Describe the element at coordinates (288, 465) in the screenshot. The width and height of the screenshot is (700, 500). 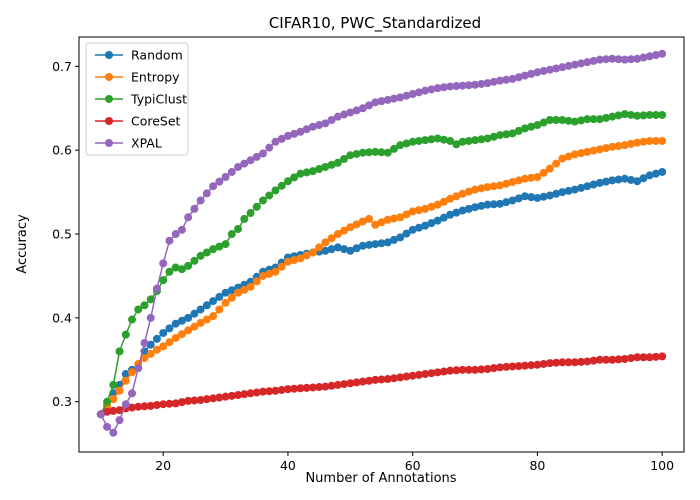
I see `x-tick-label: 40` at that location.